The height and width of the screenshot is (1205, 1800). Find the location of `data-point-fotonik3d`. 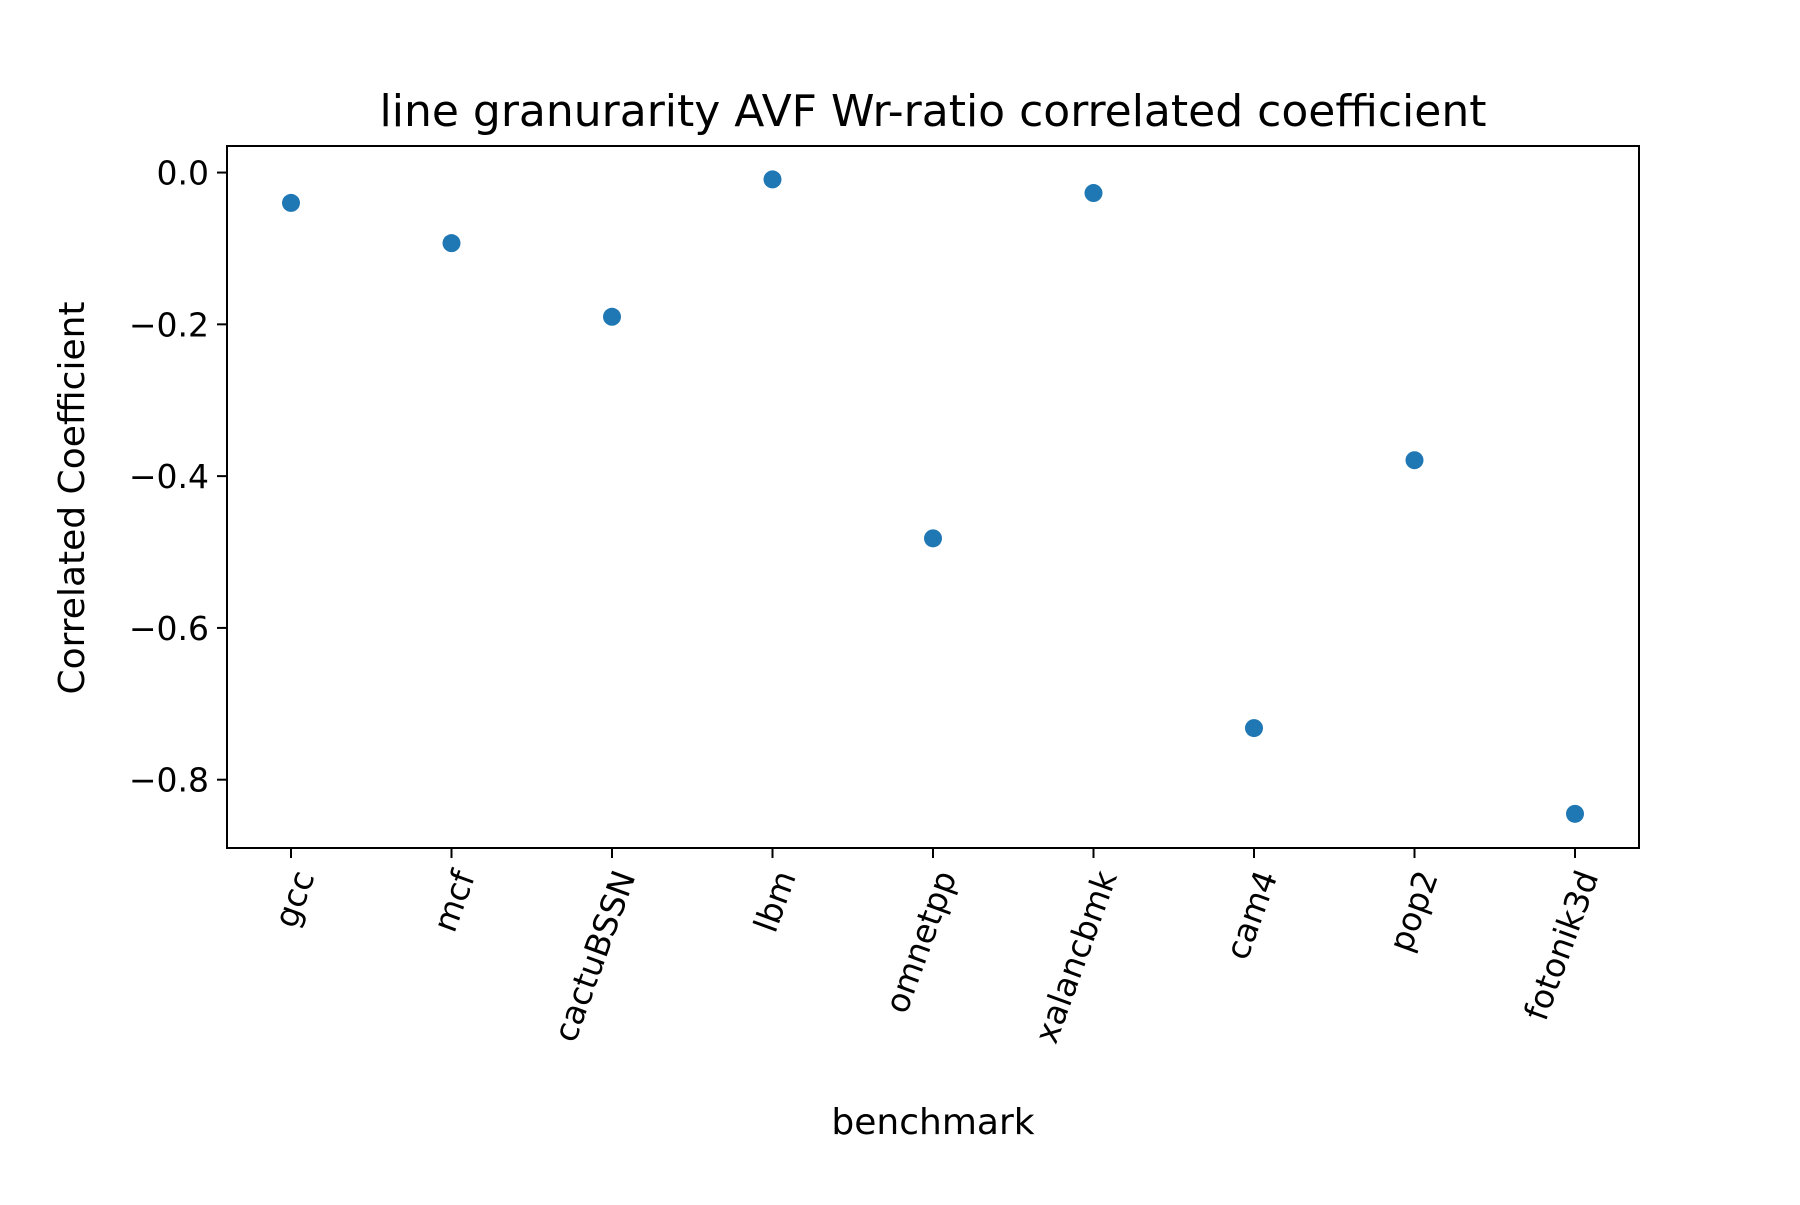

data-point-fotonik3d is located at coordinates (1575, 813).